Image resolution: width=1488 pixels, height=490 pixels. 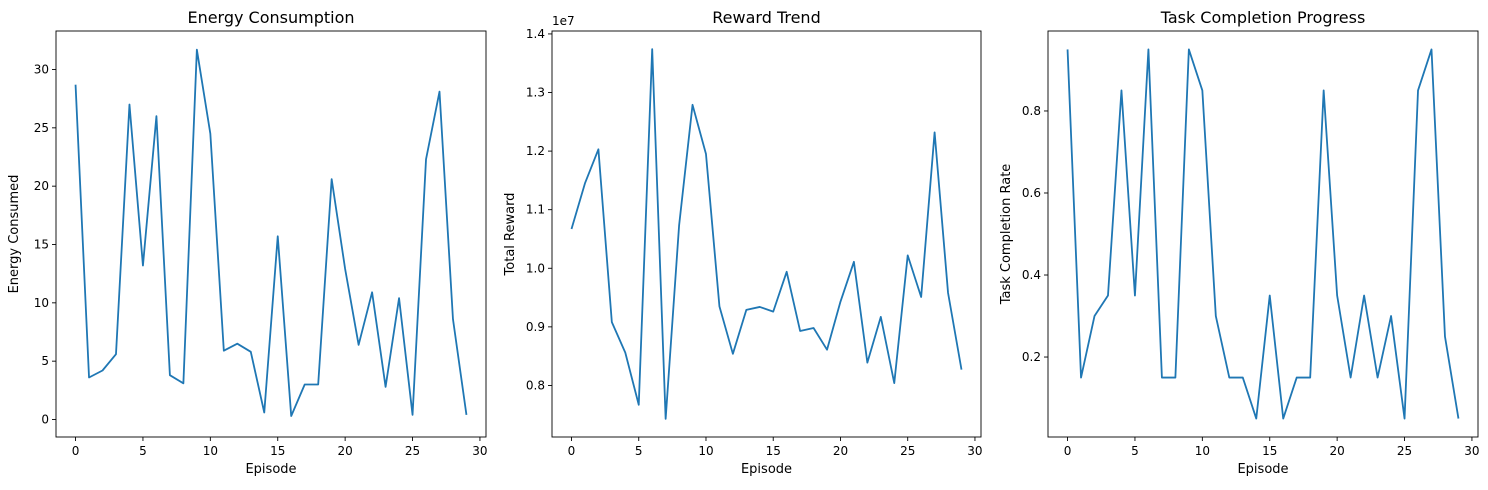 I want to click on y-tick-label: 1.4, so click(x=535, y=34).